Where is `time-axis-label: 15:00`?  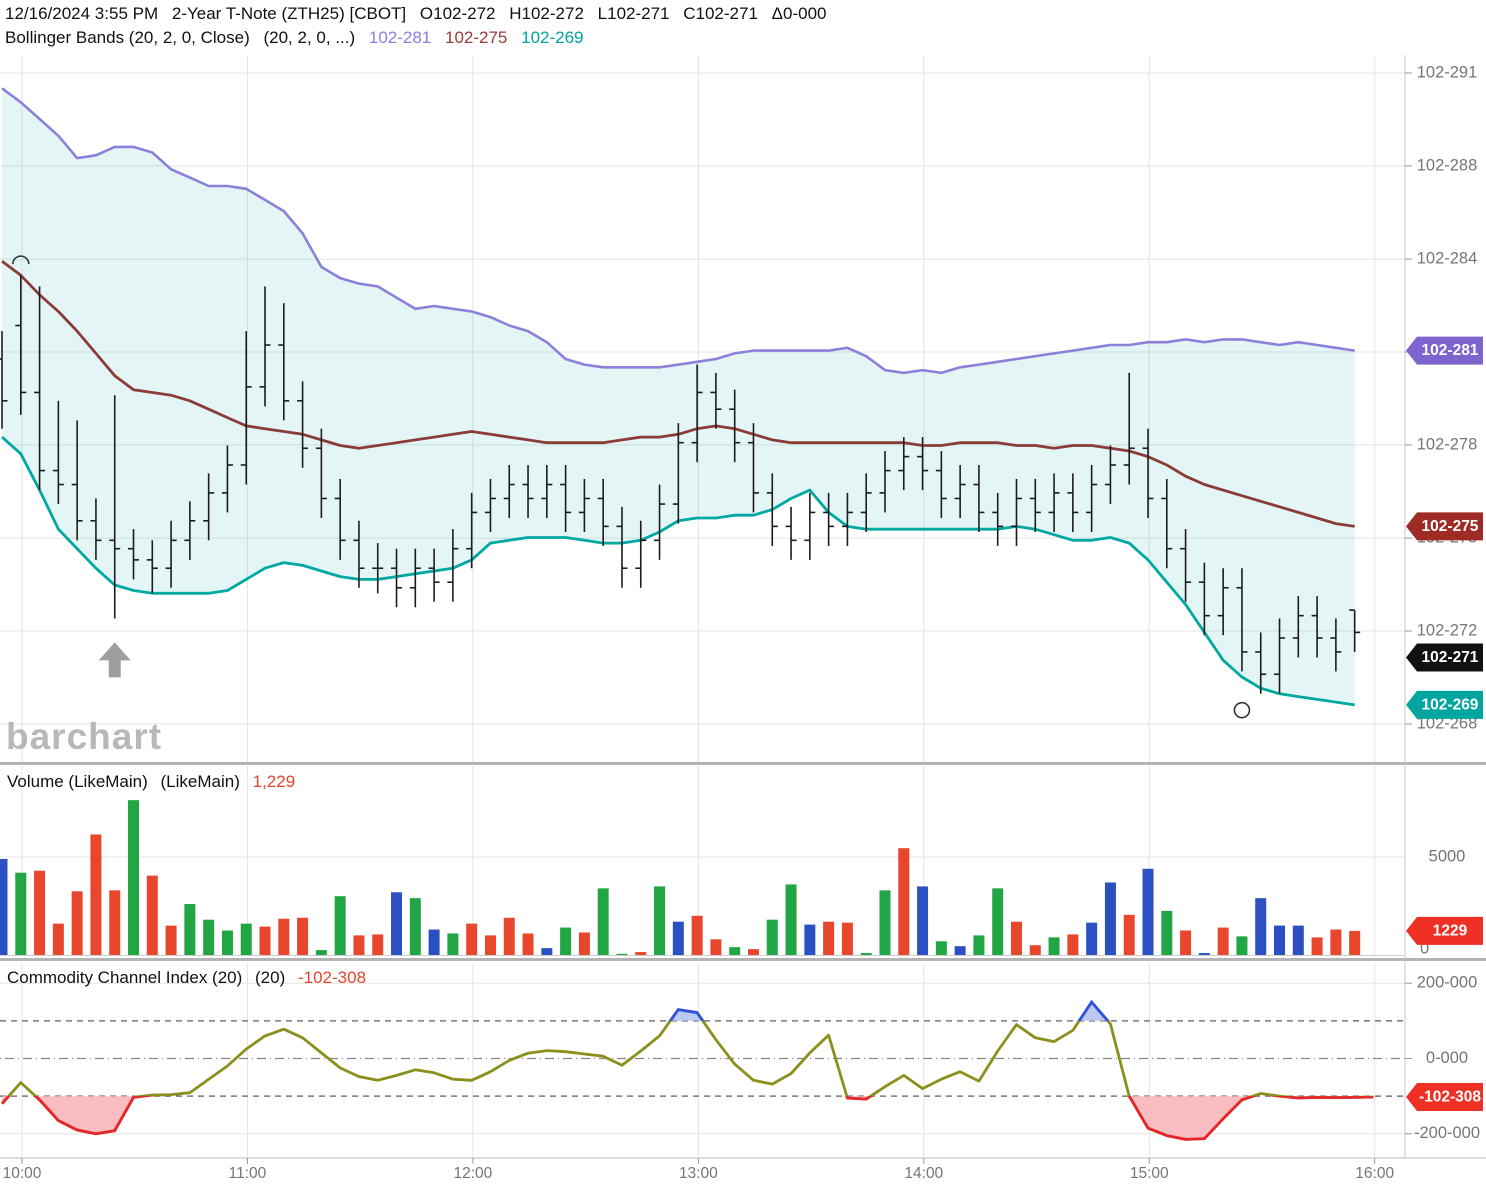 time-axis-label: 15:00 is located at coordinates (1149, 1173).